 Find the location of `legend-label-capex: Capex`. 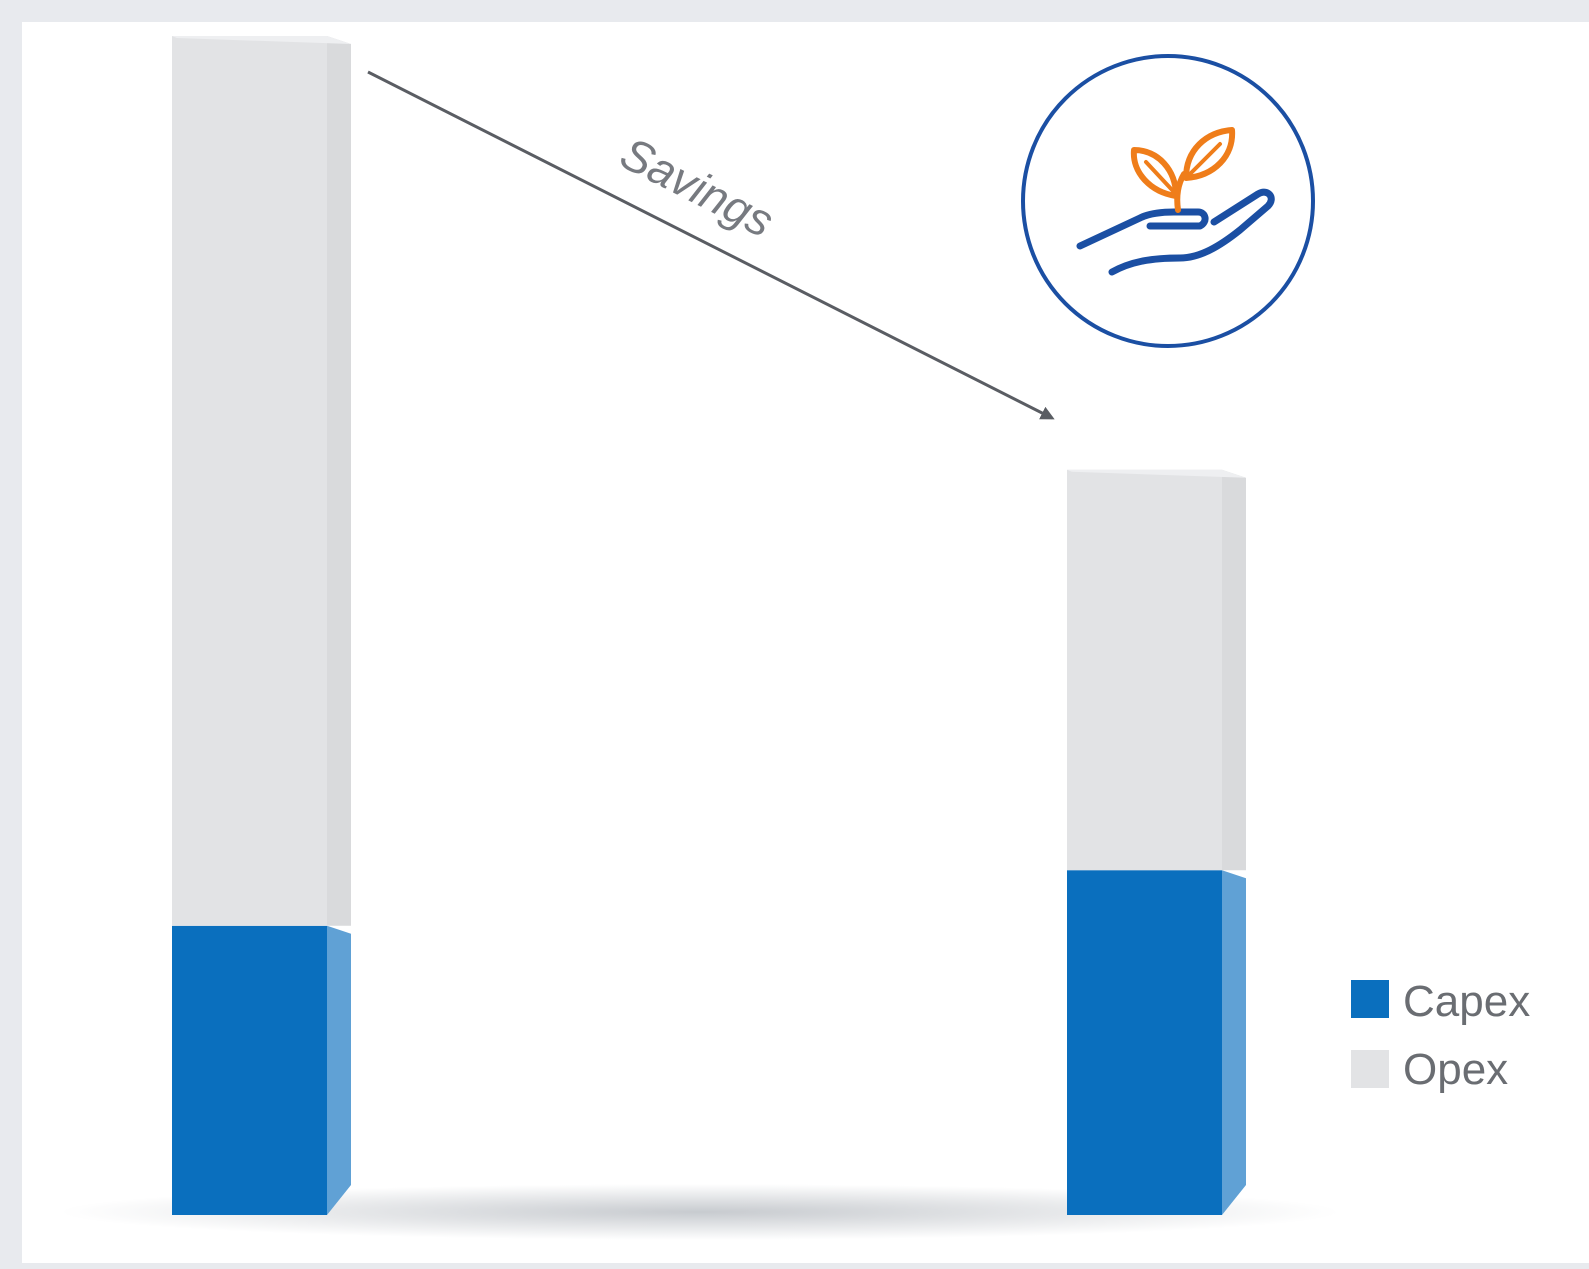

legend-label-capex: Capex is located at coordinates (1466, 1001).